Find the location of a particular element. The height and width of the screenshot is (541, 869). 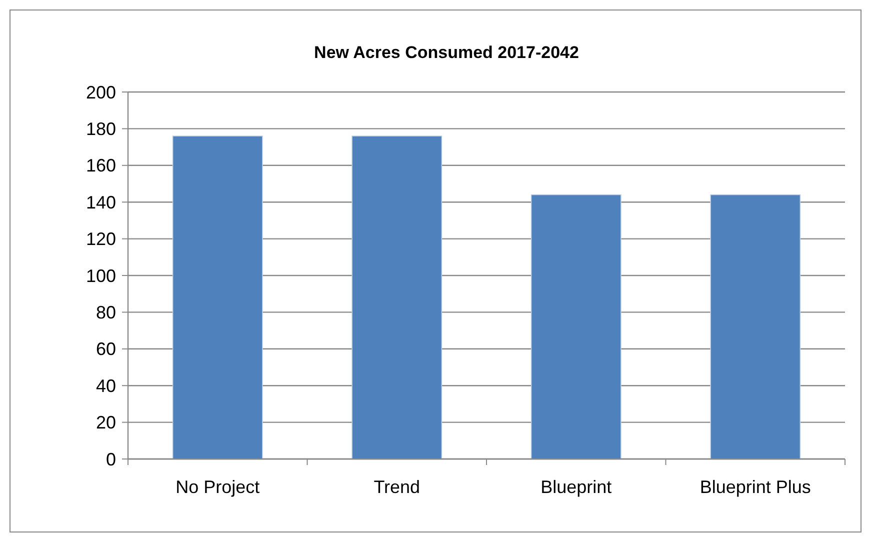

y-tick-label: 200 is located at coordinates (101, 92).